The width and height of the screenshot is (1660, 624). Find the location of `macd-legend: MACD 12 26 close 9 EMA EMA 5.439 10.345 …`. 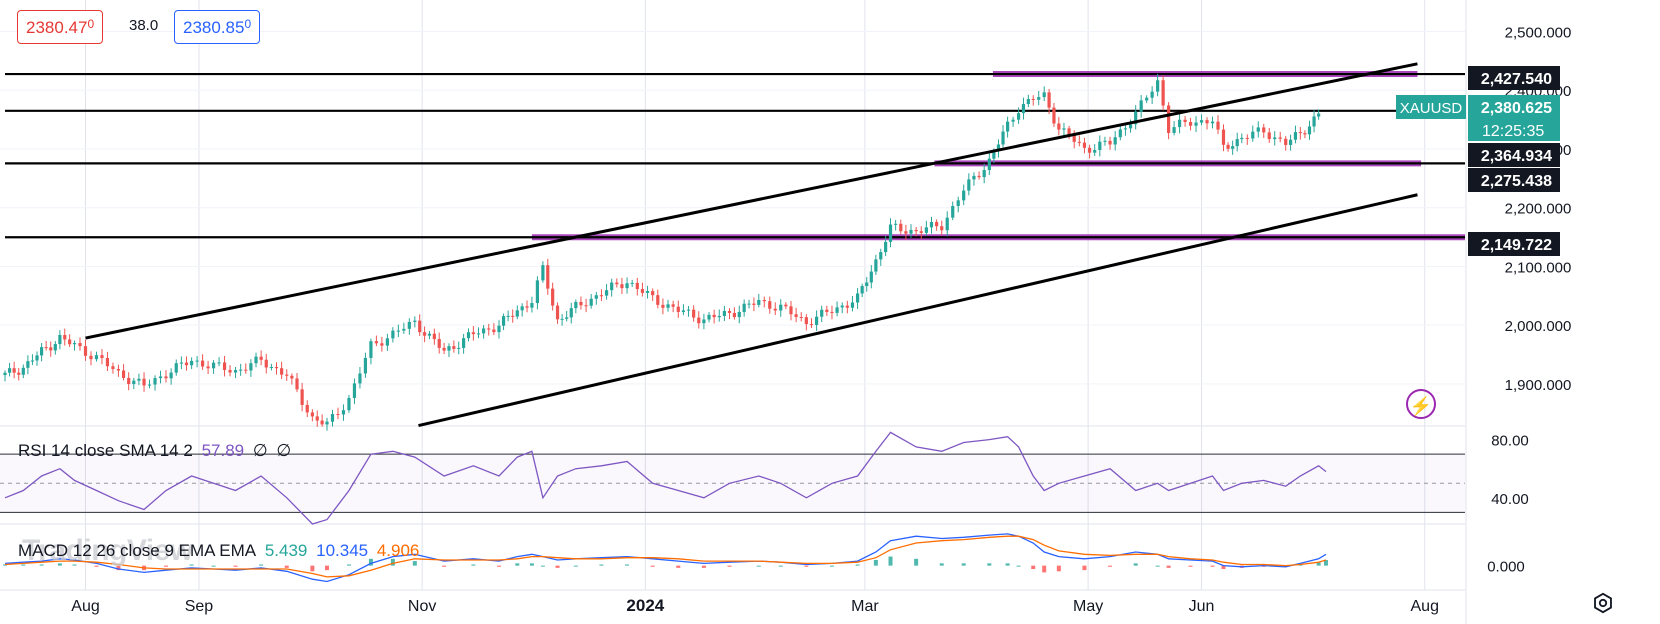

macd-legend: MACD 12 26 close 9 EMA EMA 5.439 10.345 … is located at coordinates (220, 551).